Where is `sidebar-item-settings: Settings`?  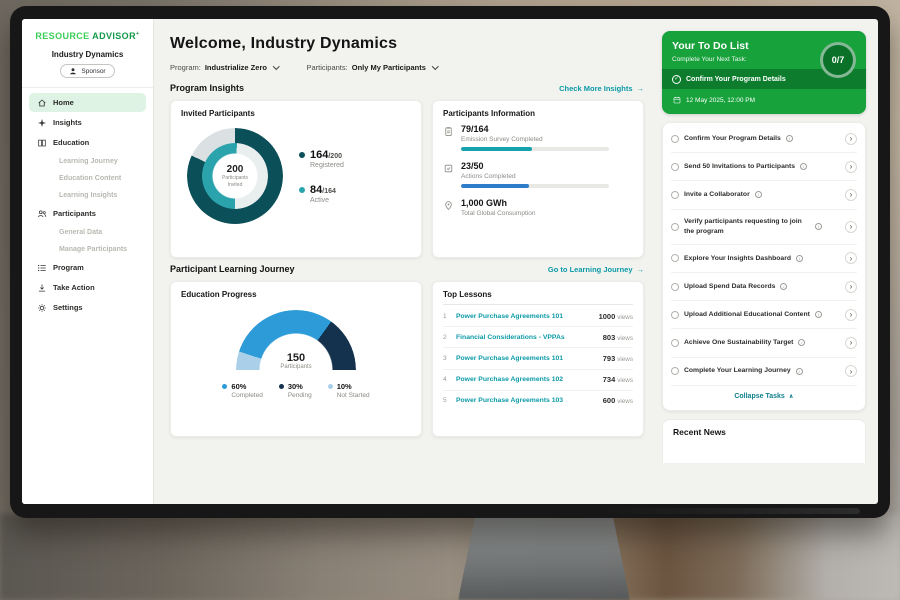
sidebar-item-settings: Settings is located at coordinates (87, 307).